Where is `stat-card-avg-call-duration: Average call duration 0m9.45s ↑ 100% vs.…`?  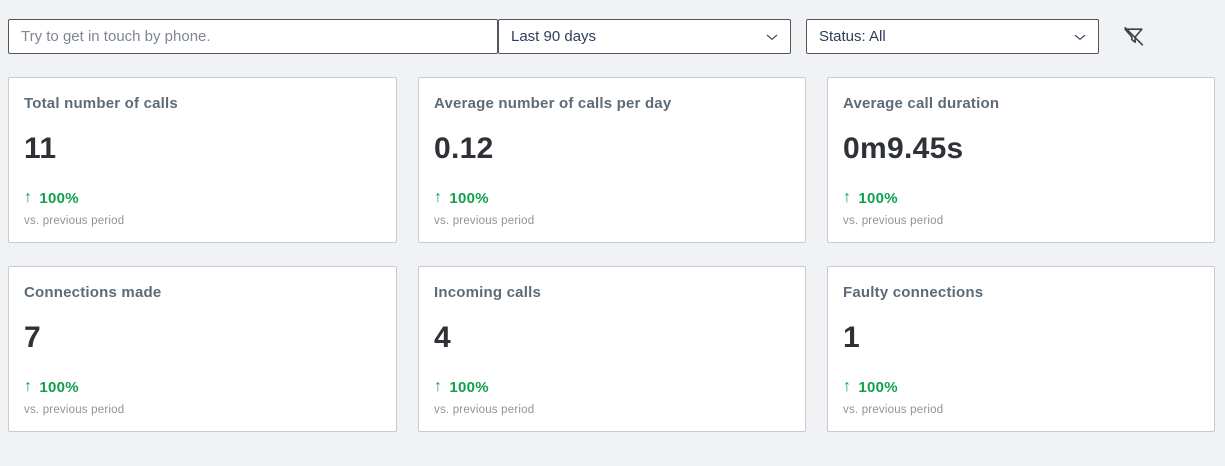 stat-card-avg-call-duration: Average call duration 0m9.45s ↑ 100% vs.… is located at coordinates (1021, 160).